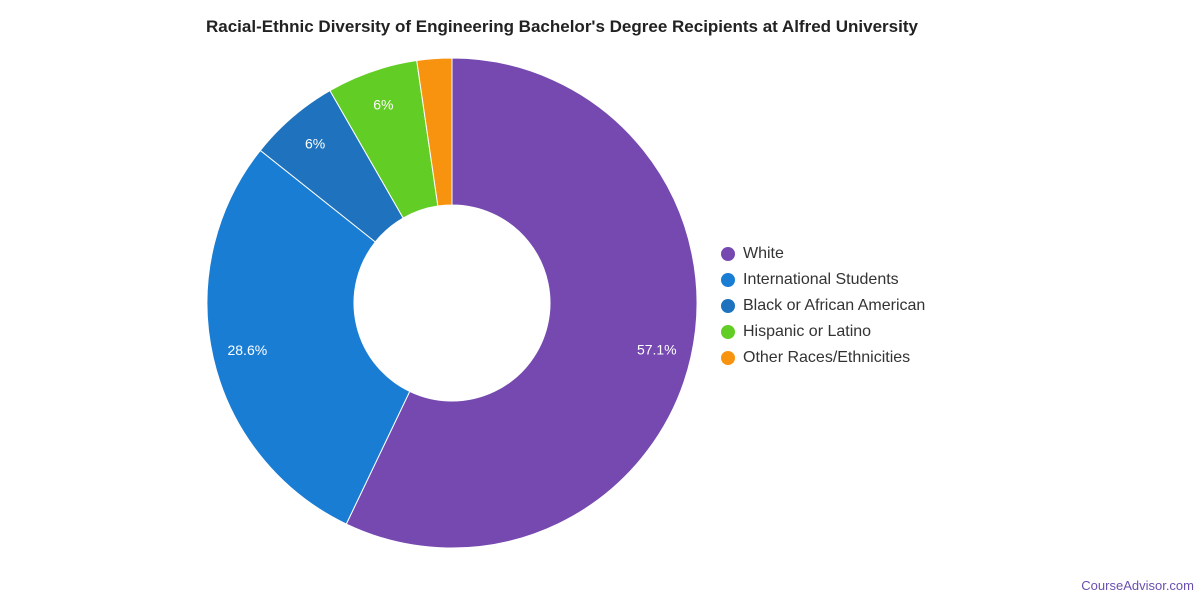 Image resolution: width=1200 pixels, height=600 pixels. What do you see at coordinates (434, 132) in the screenshot?
I see `slice-other-races-ethnicities` at bounding box center [434, 132].